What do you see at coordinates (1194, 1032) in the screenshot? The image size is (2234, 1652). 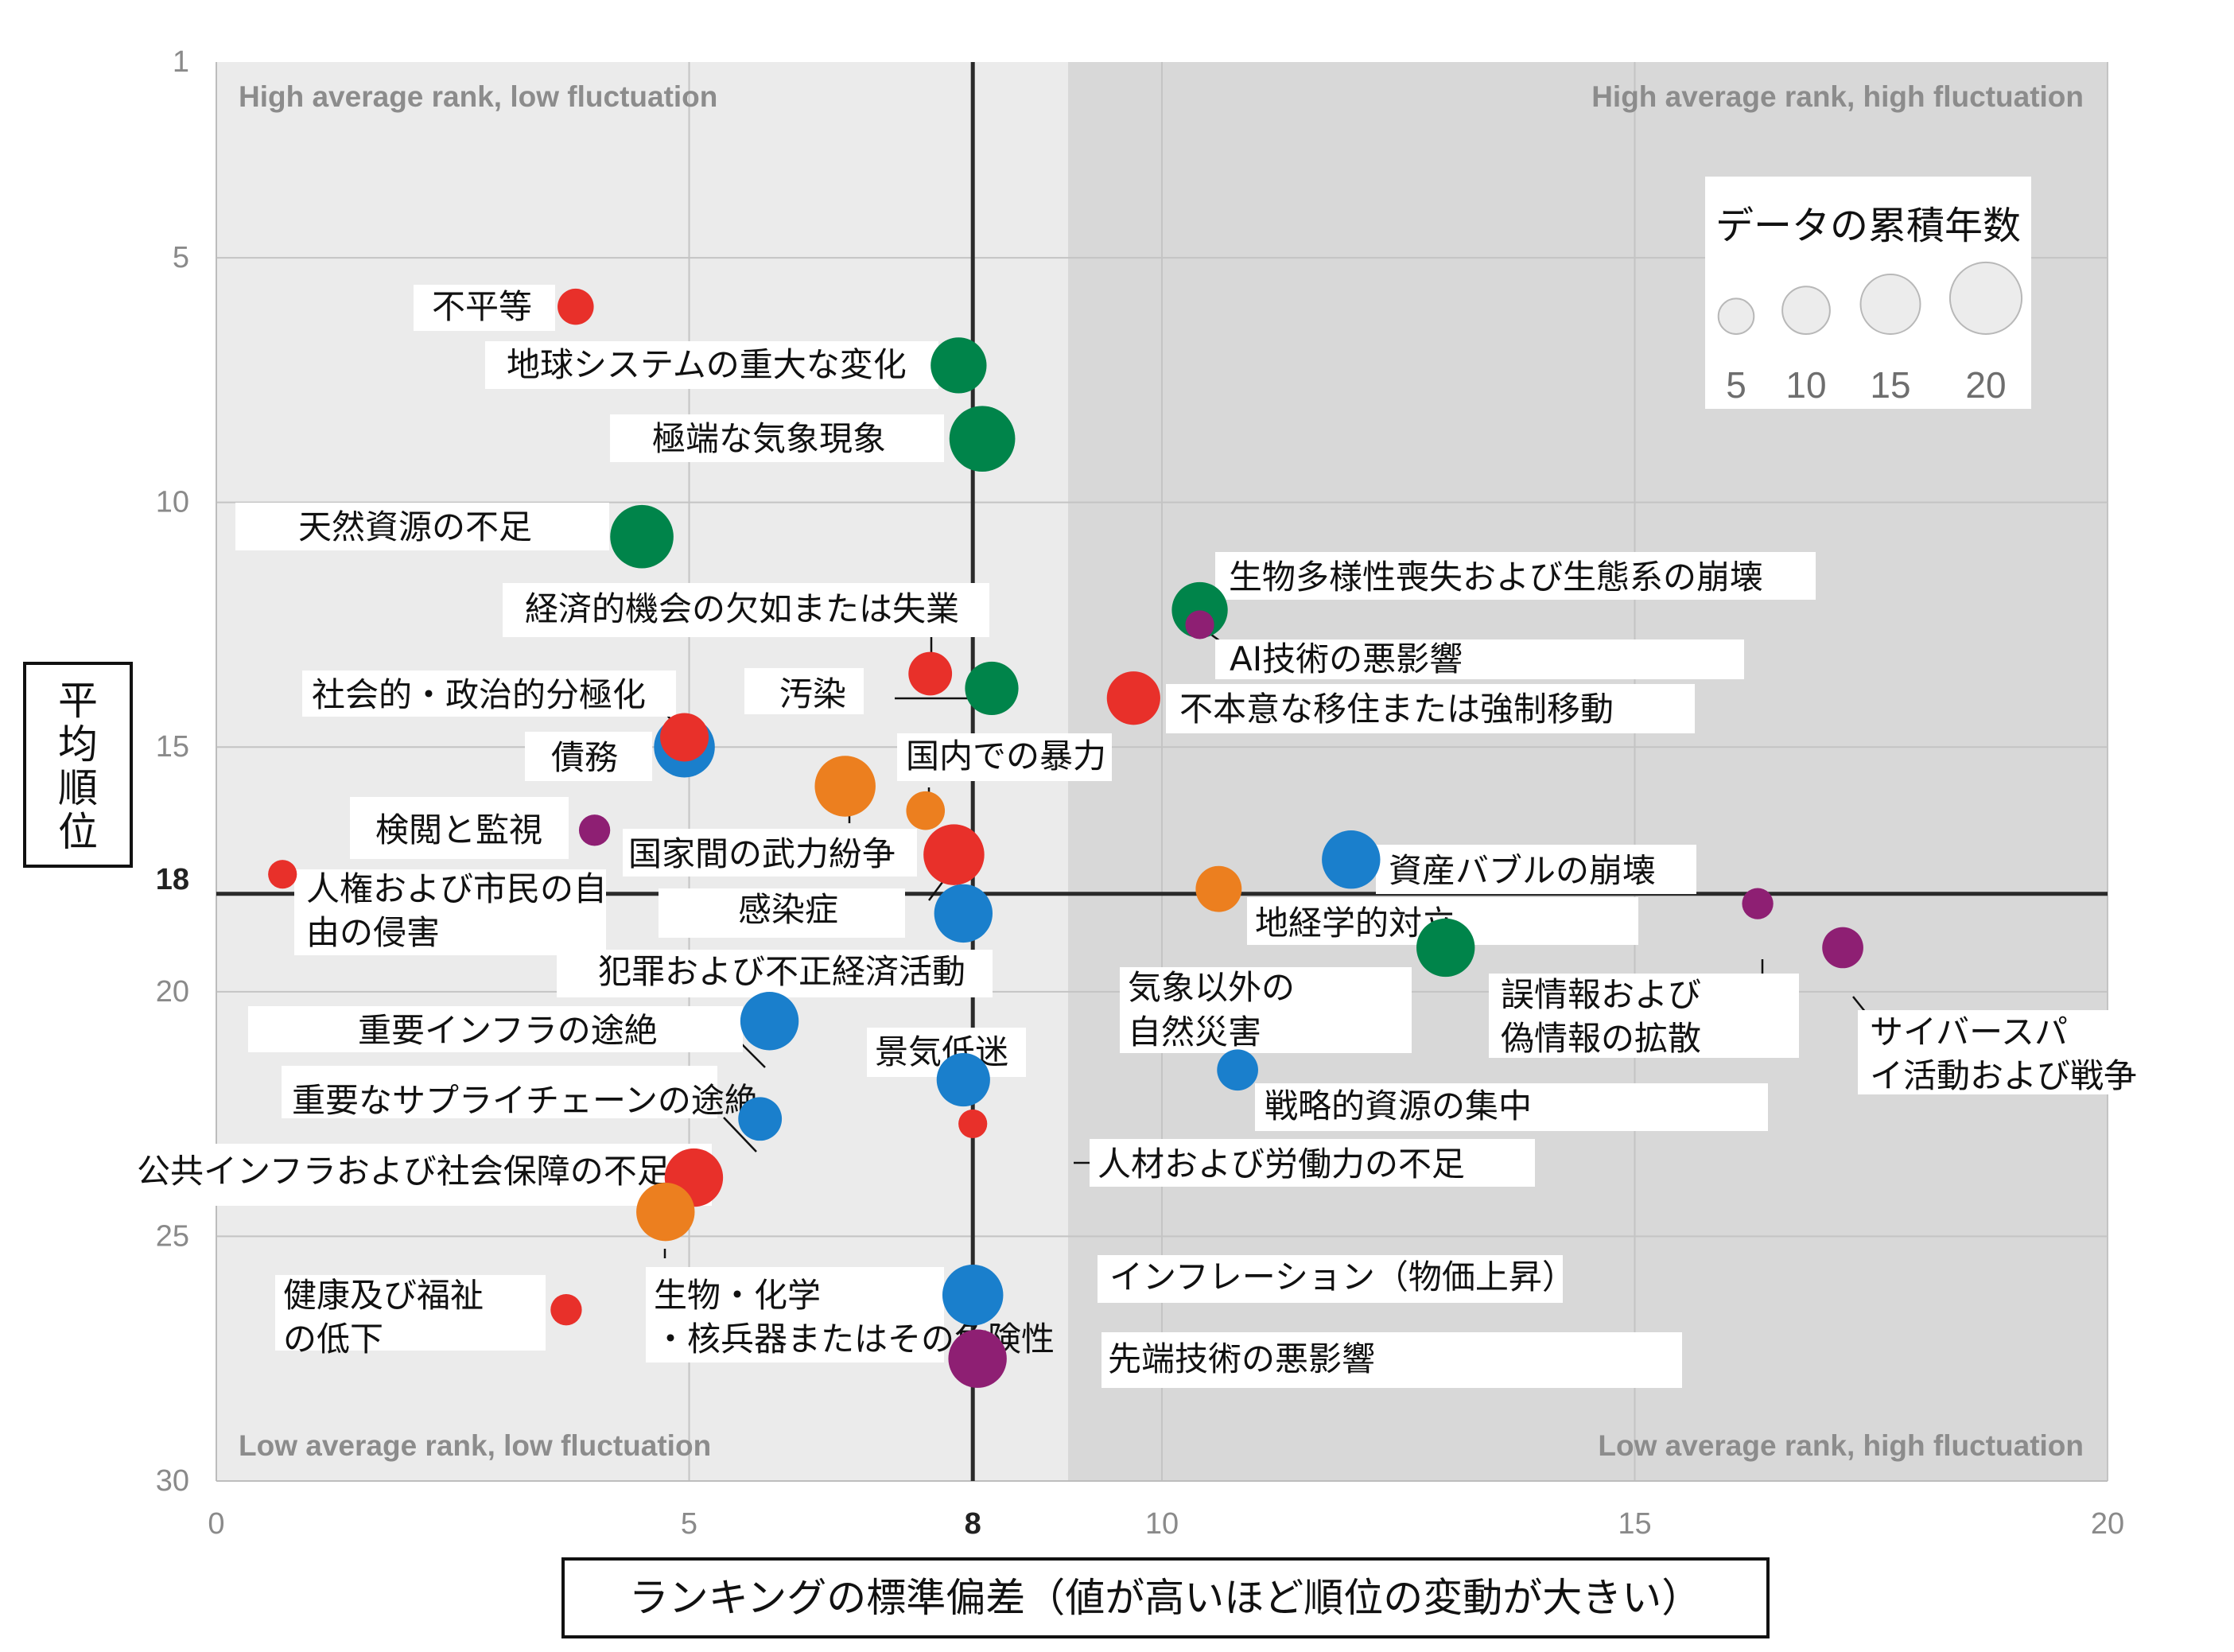 I see `point-label: 自然災害` at bounding box center [1194, 1032].